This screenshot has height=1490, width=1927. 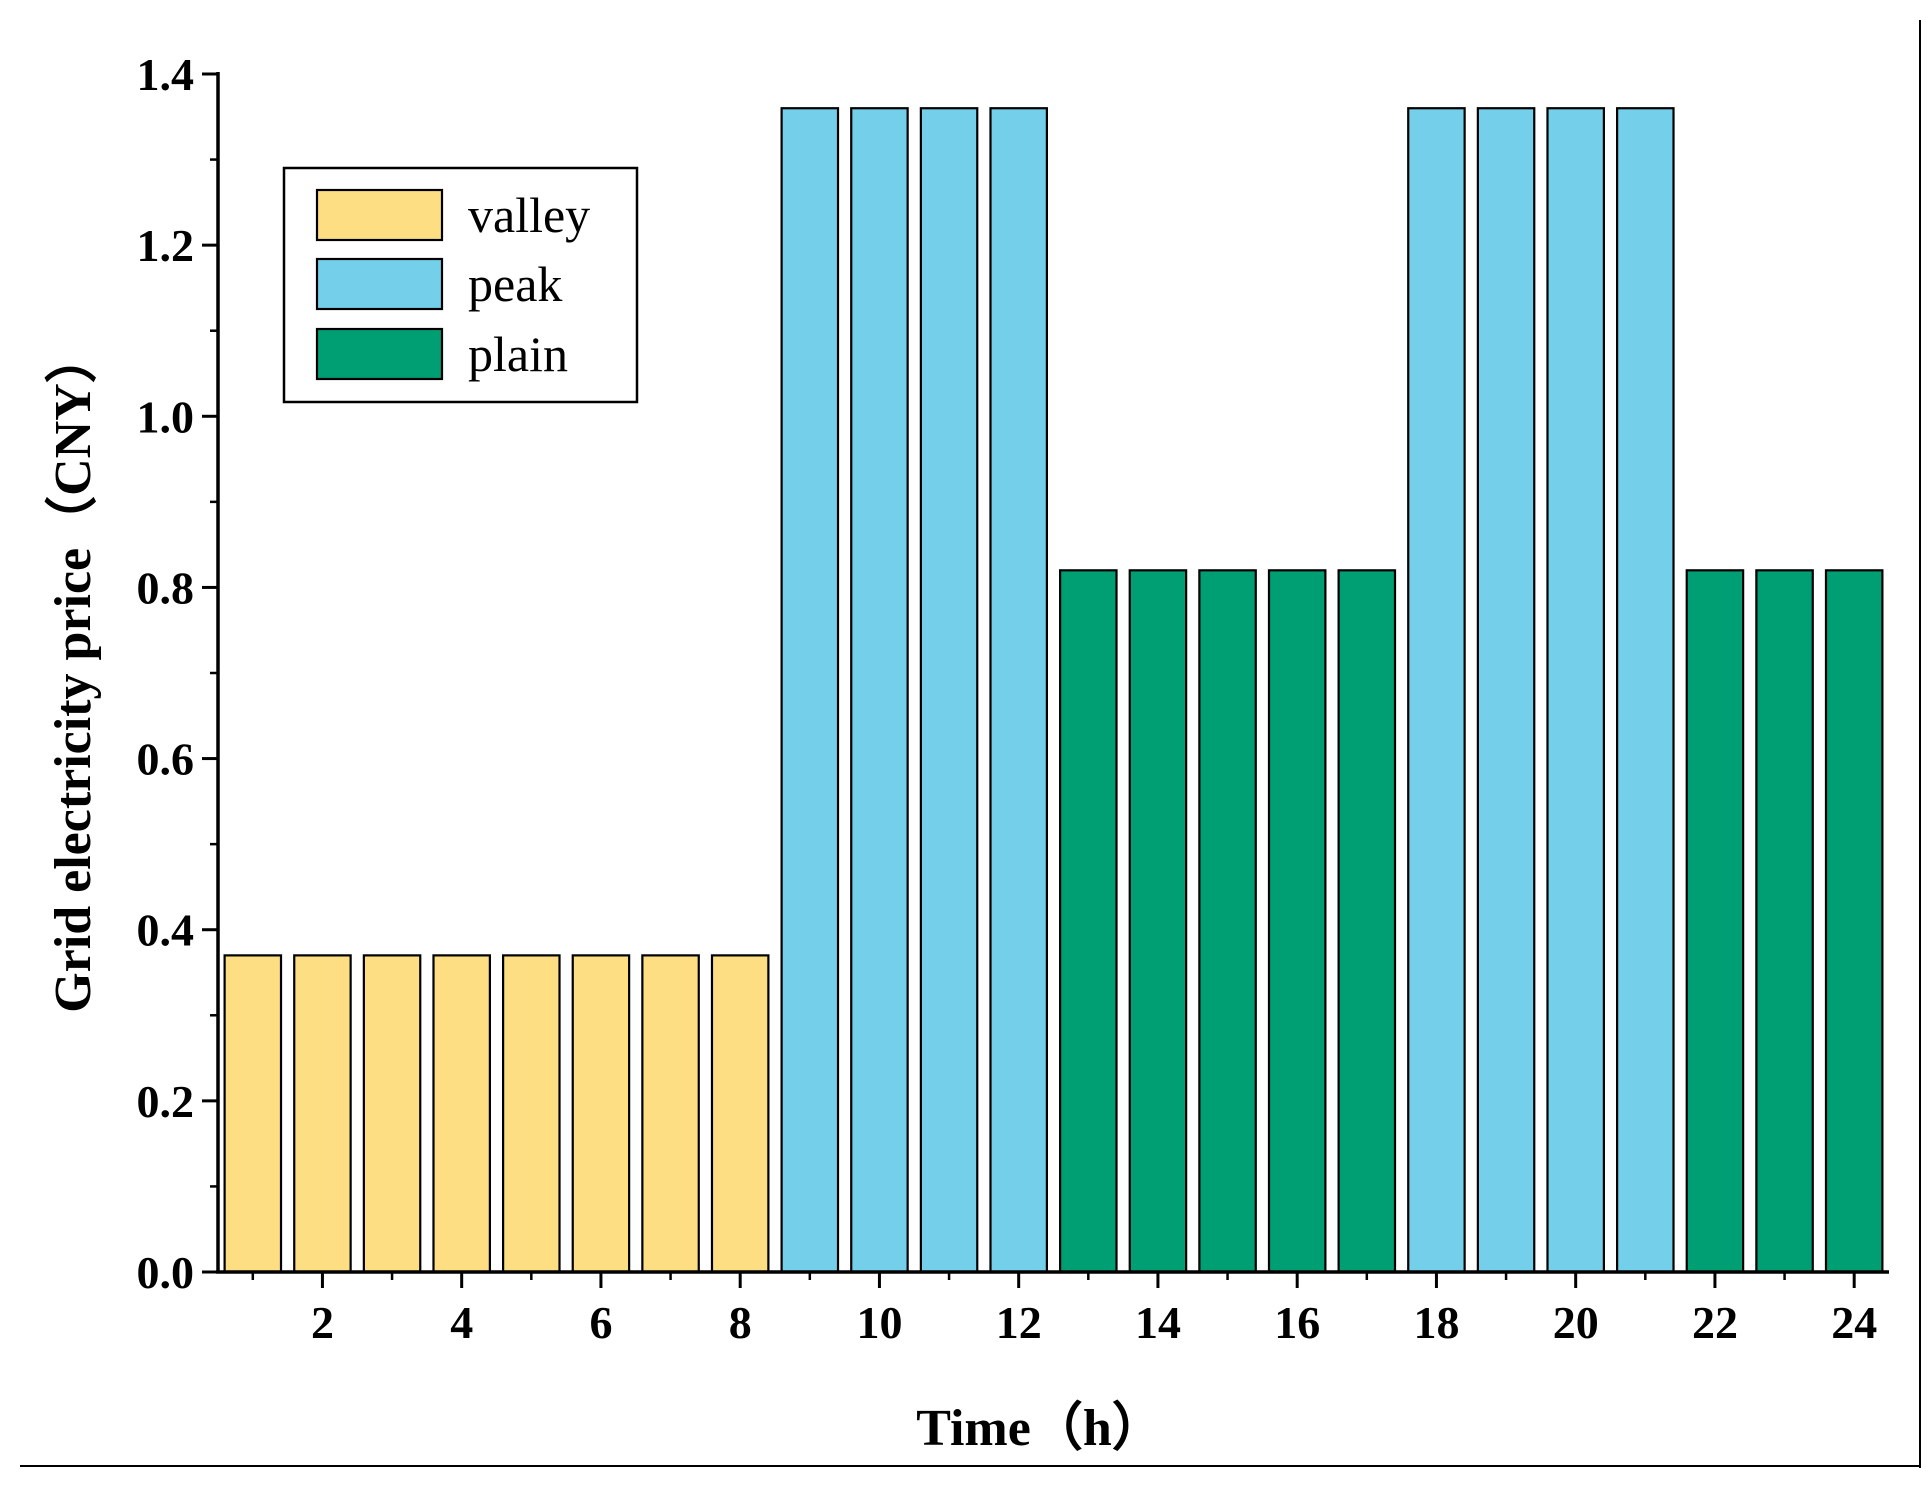 What do you see at coordinates (1576, 1322) in the screenshot?
I see `x-tick-label: 20` at bounding box center [1576, 1322].